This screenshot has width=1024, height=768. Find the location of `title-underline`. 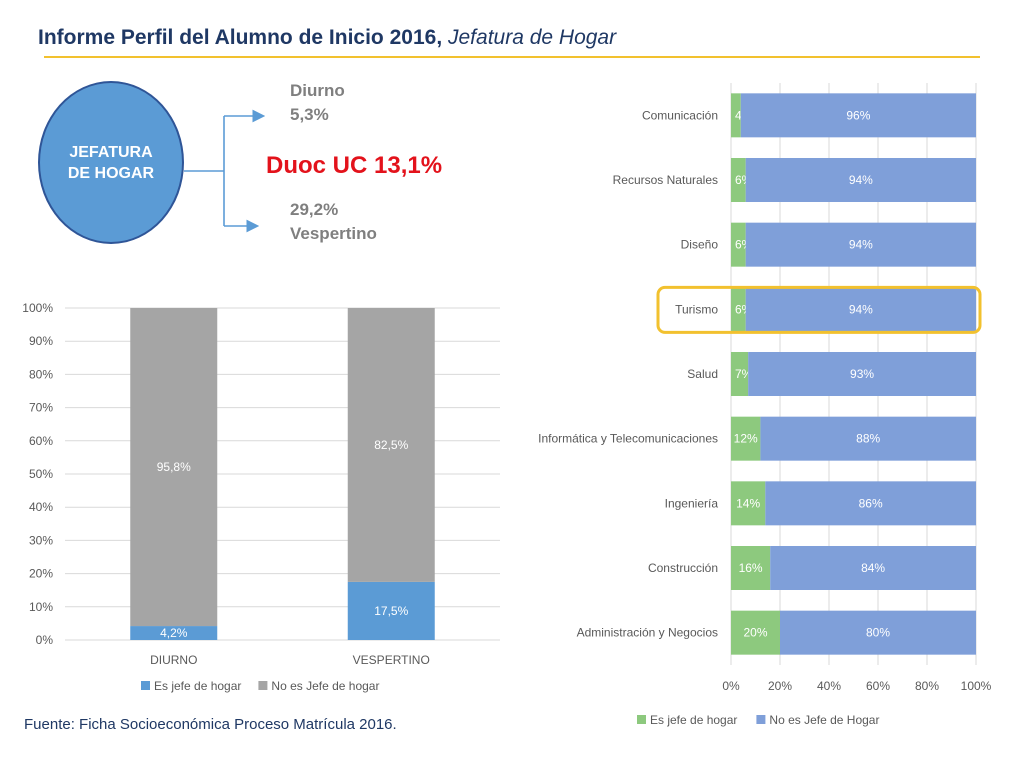

title-underline is located at coordinates (512, 57).